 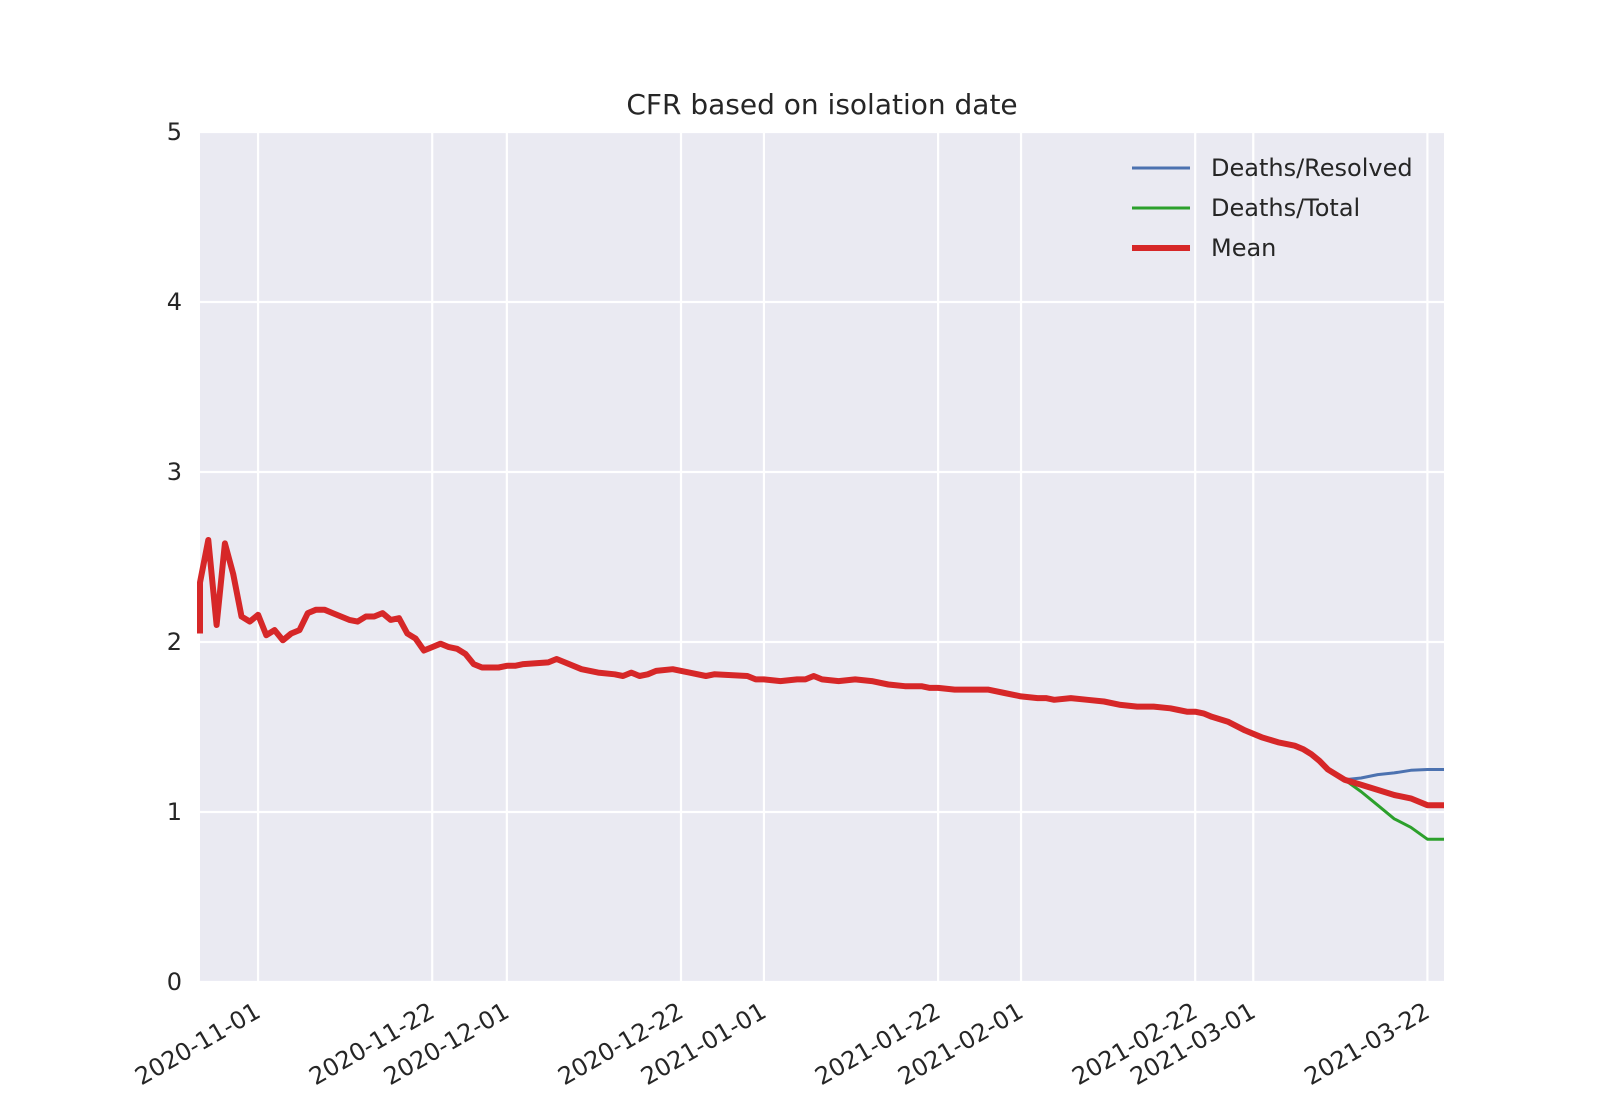 I want to click on series-line-deaths-total, so click(x=1393, y=809).